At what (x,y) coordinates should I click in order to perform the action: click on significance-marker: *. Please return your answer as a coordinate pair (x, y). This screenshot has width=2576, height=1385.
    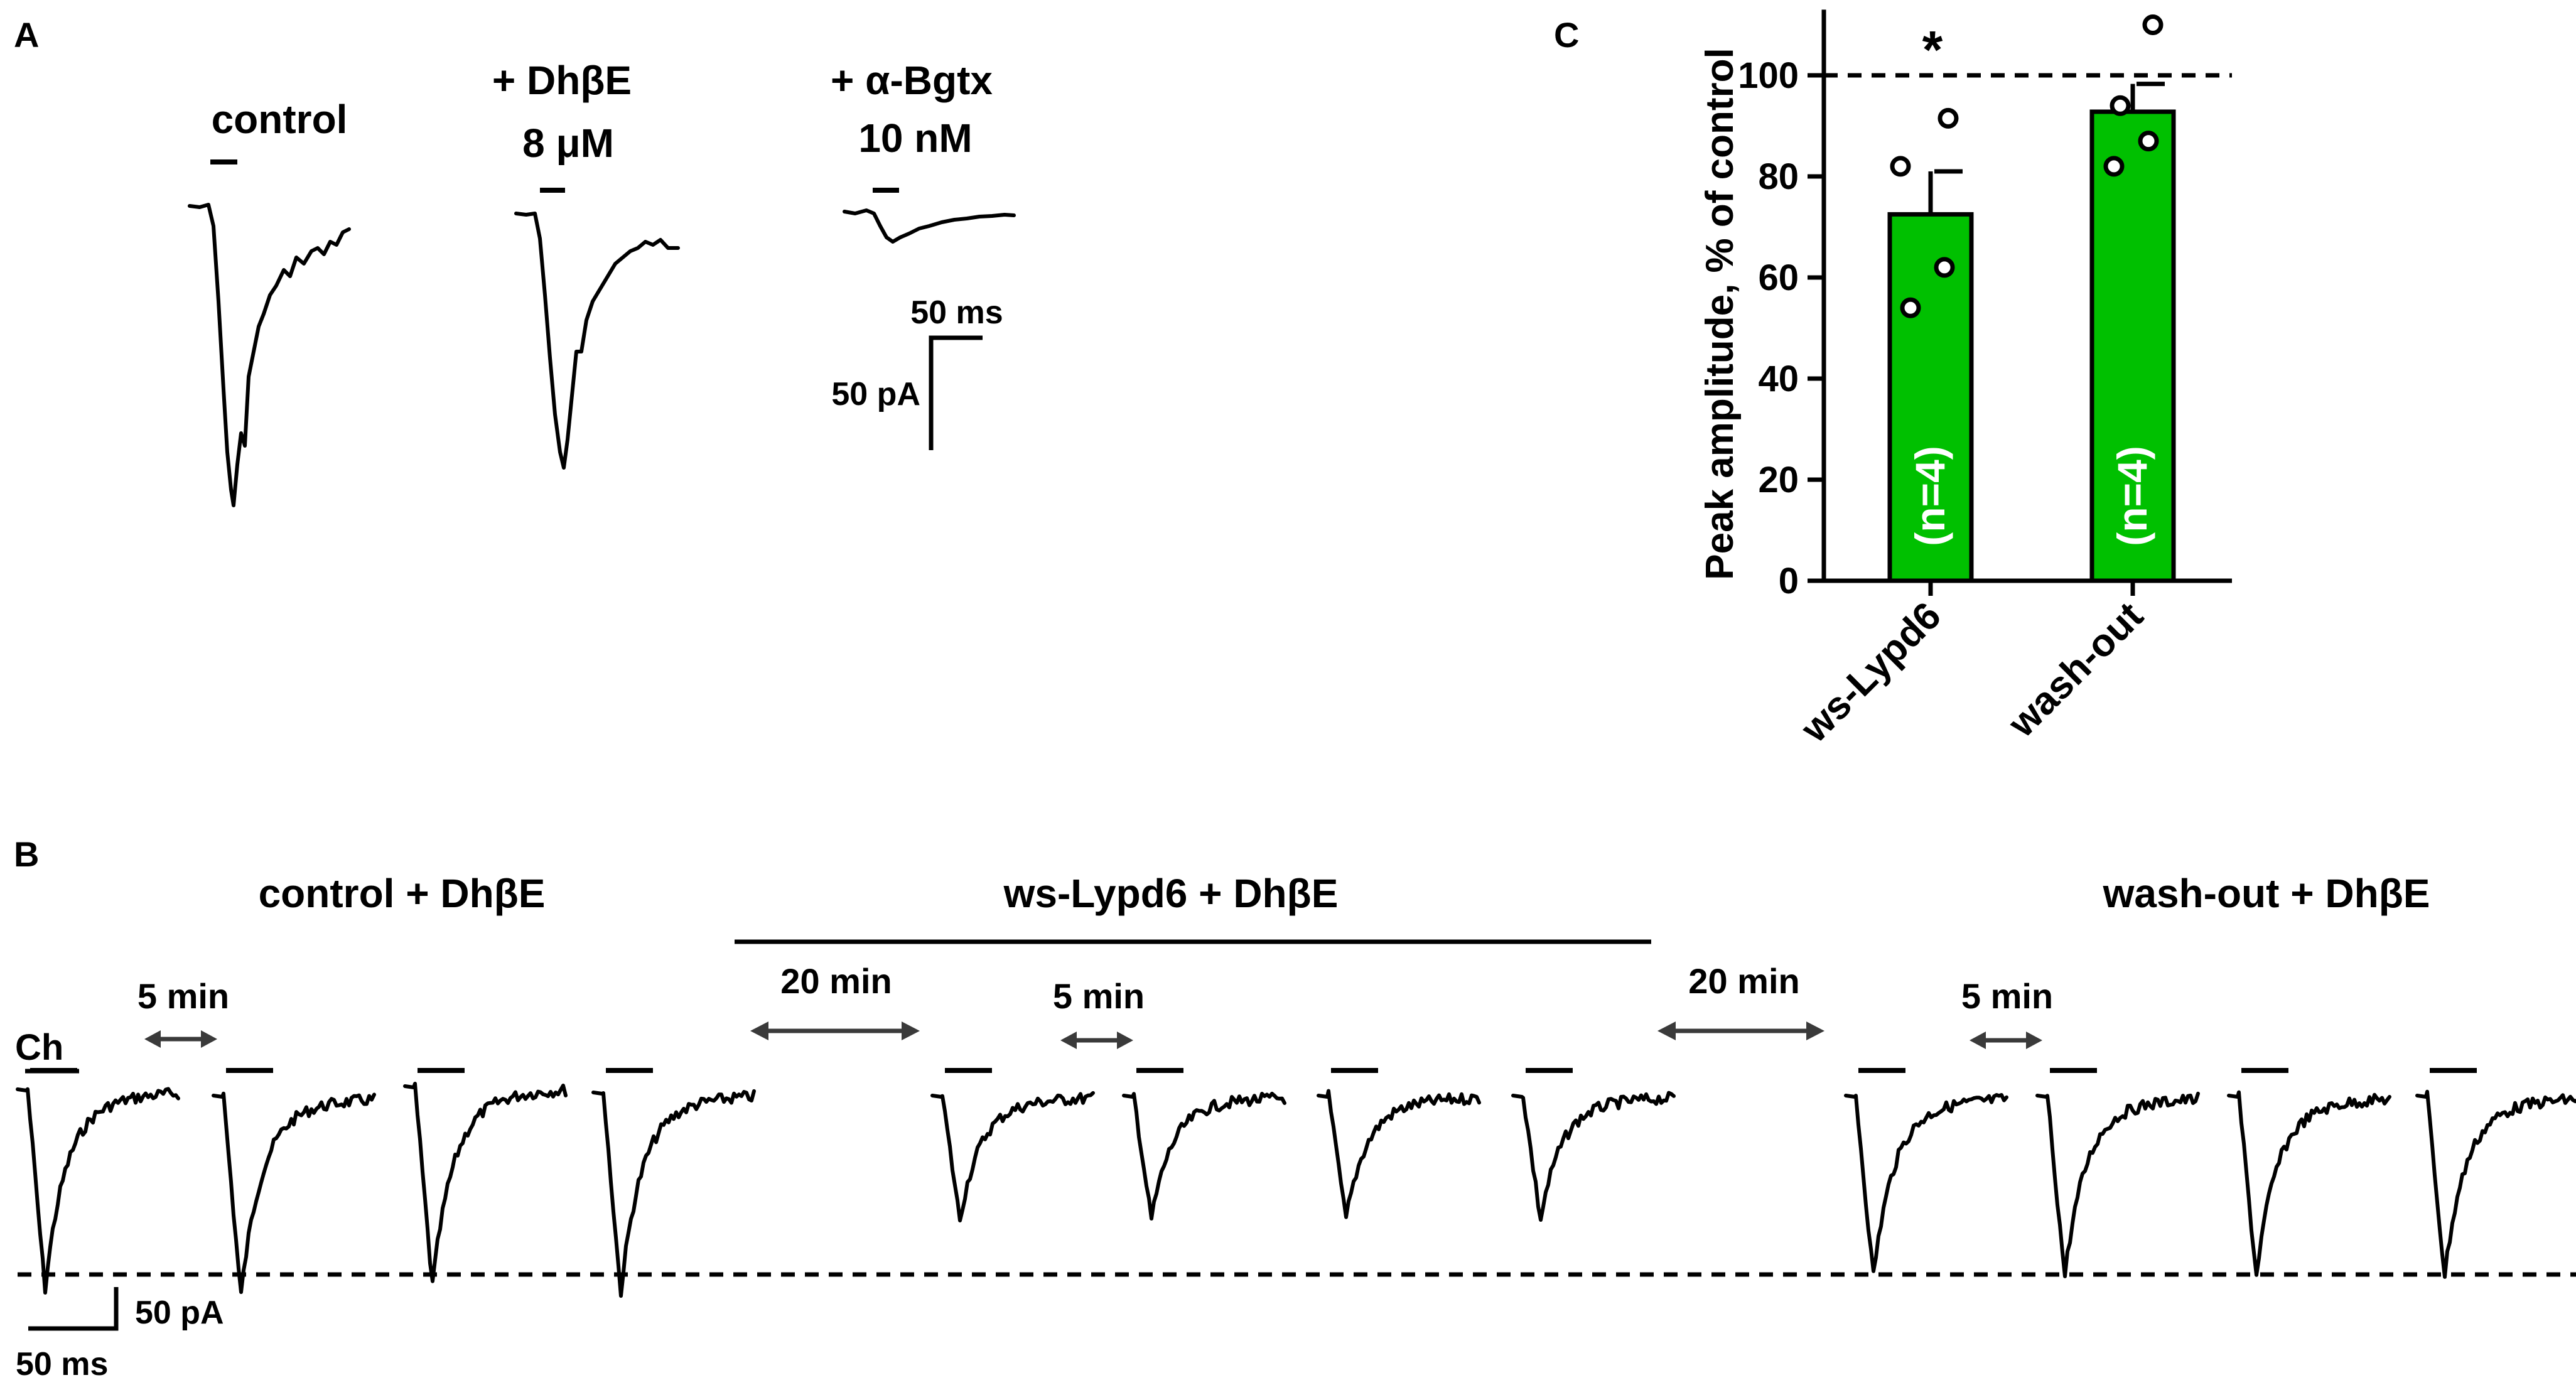
    Looking at the image, I should click on (1933, 49).